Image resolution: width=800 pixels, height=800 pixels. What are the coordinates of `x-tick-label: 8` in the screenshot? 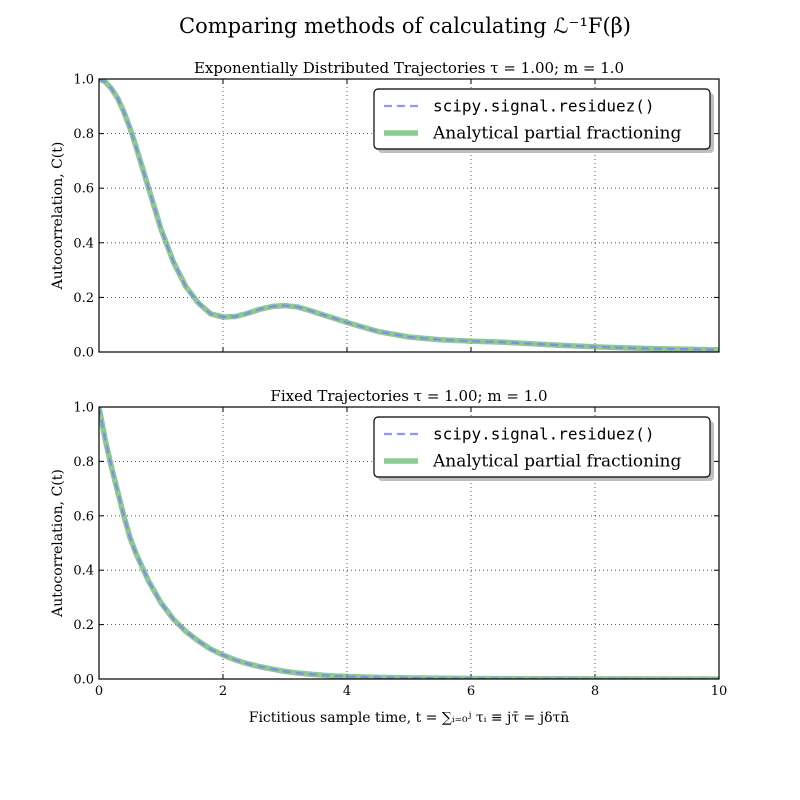 It's located at (595, 691).